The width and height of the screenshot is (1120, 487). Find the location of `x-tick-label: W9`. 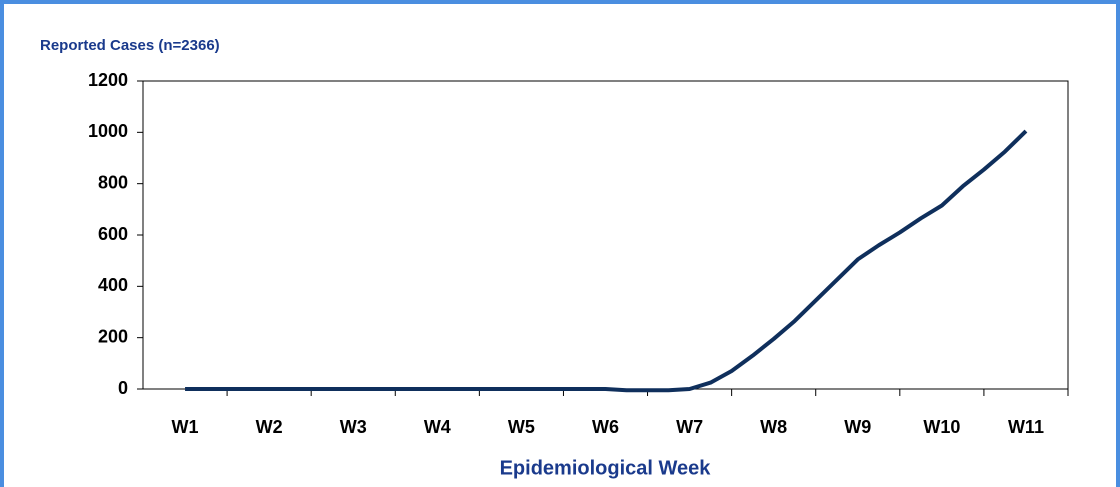

x-tick-label: W9 is located at coordinates (857, 427).